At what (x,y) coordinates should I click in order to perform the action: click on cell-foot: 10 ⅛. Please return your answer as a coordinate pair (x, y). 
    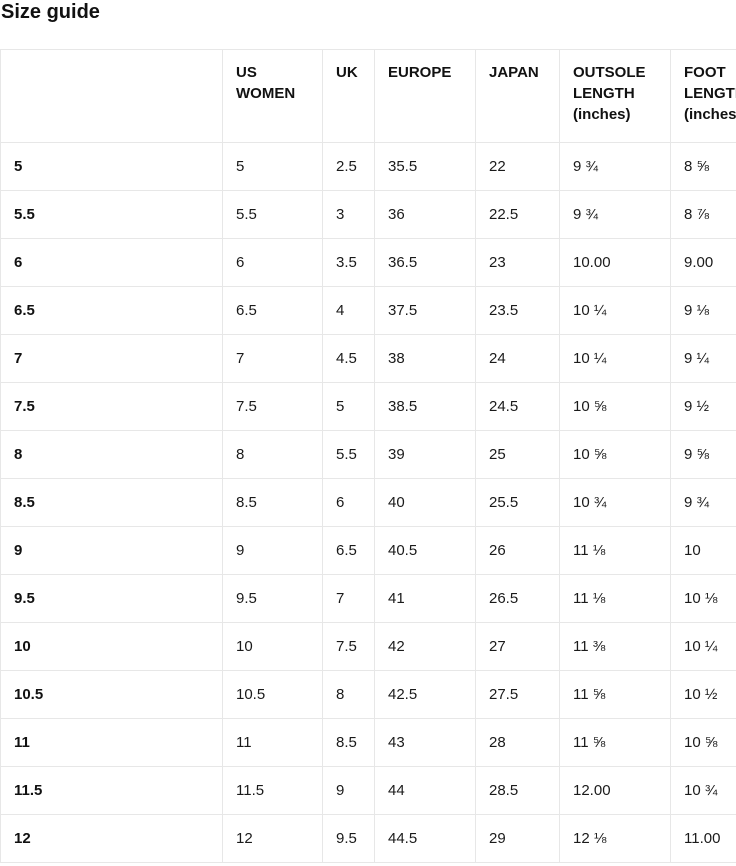
    Looking at the image, I should click on (703, 598).